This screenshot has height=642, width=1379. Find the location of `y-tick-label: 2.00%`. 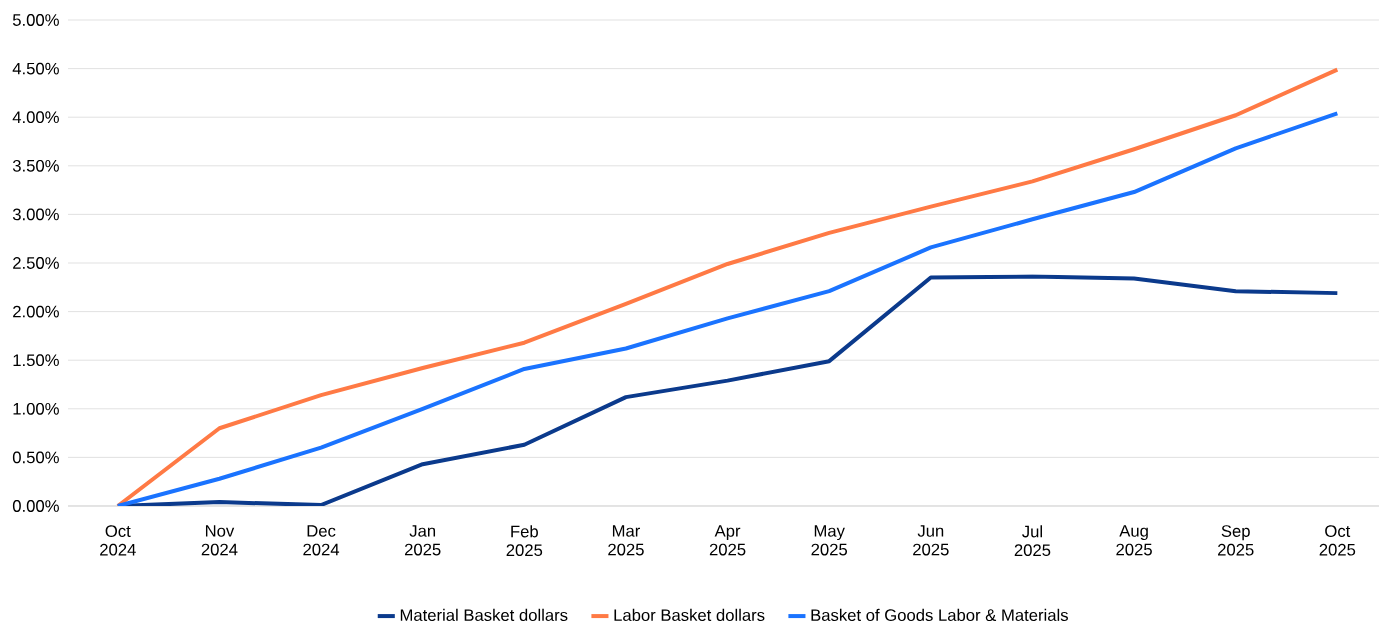

y-tick-label: 2.00% is located at coordinates (36, 311).